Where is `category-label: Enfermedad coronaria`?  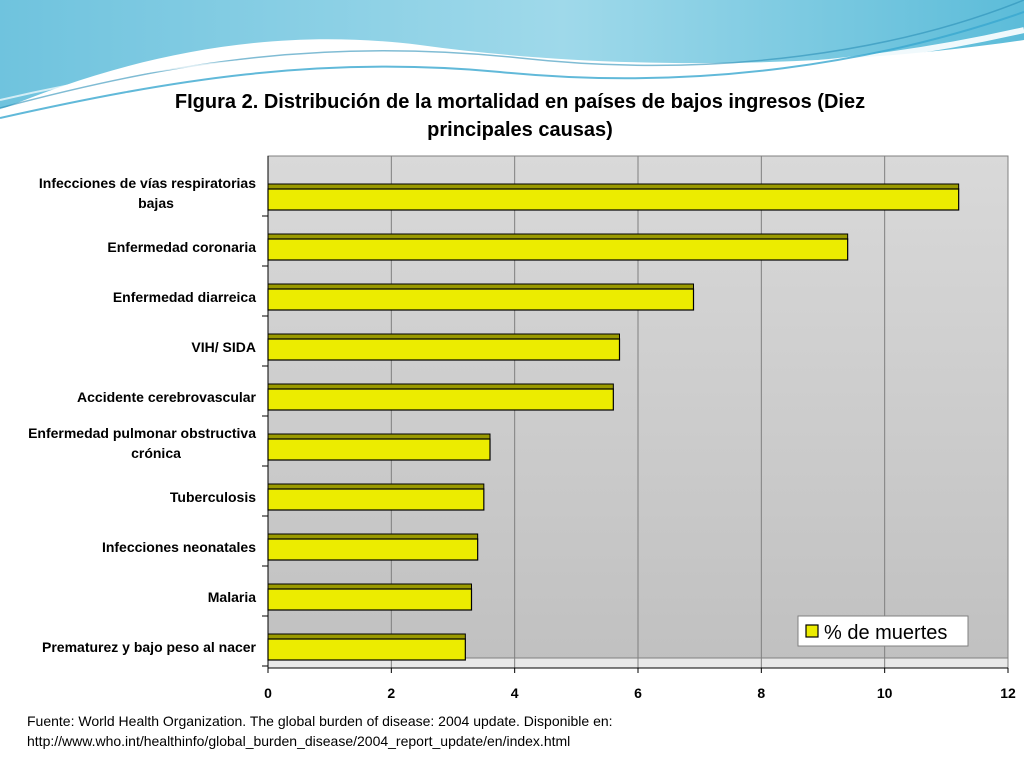 category-label: Enfermedad coronaria is located at coordinates (181, 247).